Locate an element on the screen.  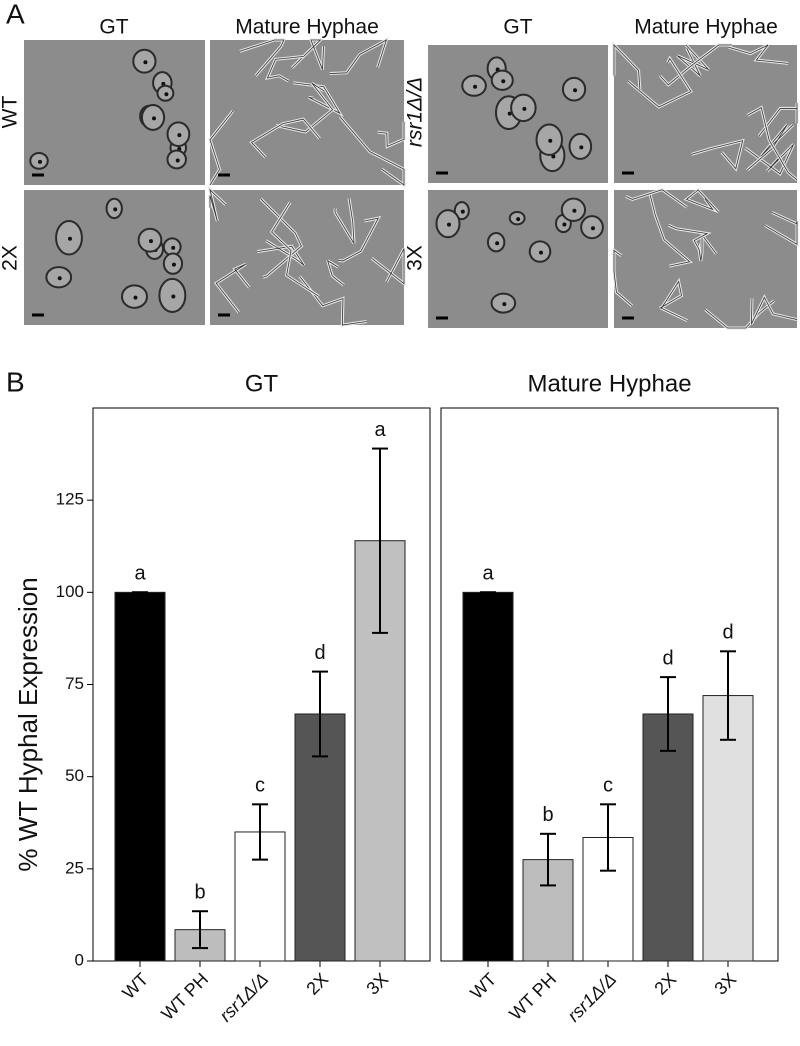
chart-title: Mature Hyphae is located at coordinates (609, 383).